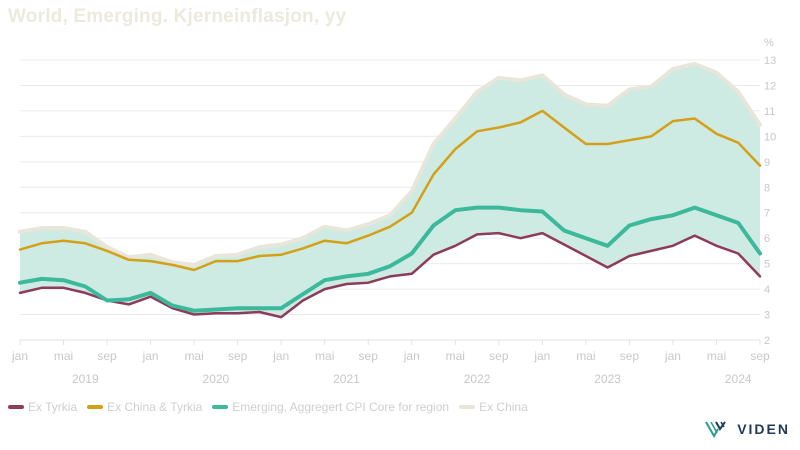 The height and width of the screenshot is (450, 800). Describe the element at coordinates (769, 112) in the screenshot. I see `y-tick-label: 11` at that location.